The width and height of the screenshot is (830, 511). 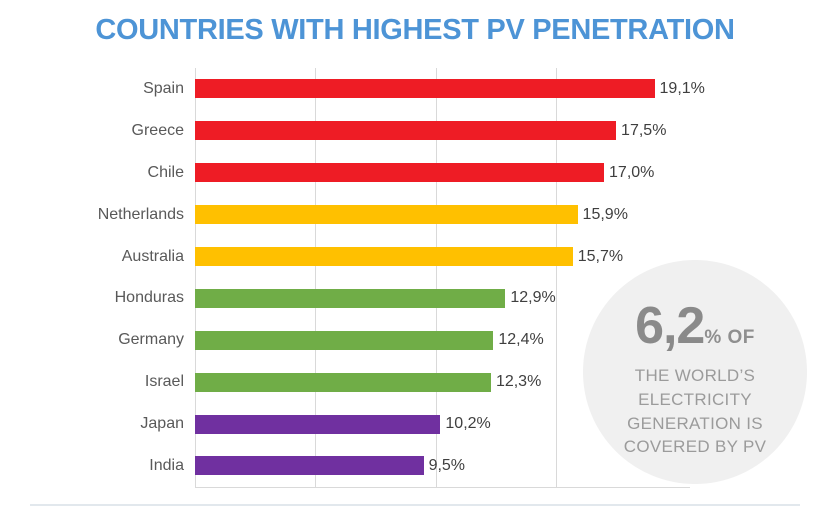 What do you see at coordinates (695, 375) in the screenshot?
I see `badge-caption-line: THE WORLD’S` at bounding box center [695, 375].